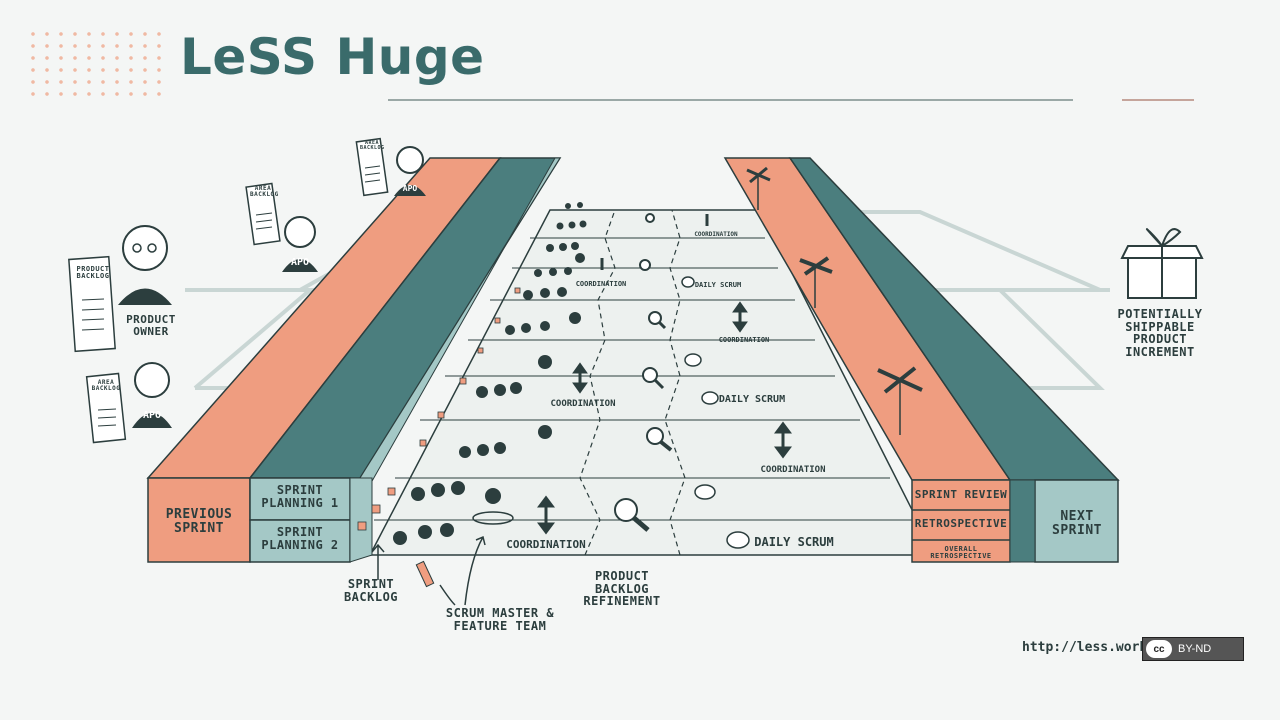 The image size is (1280, 720). Describe the element at coordinates (961, 553) in the screenshot. I see `overall-retrospective-label: OVERALL RETROSPECTIVE` at that location.